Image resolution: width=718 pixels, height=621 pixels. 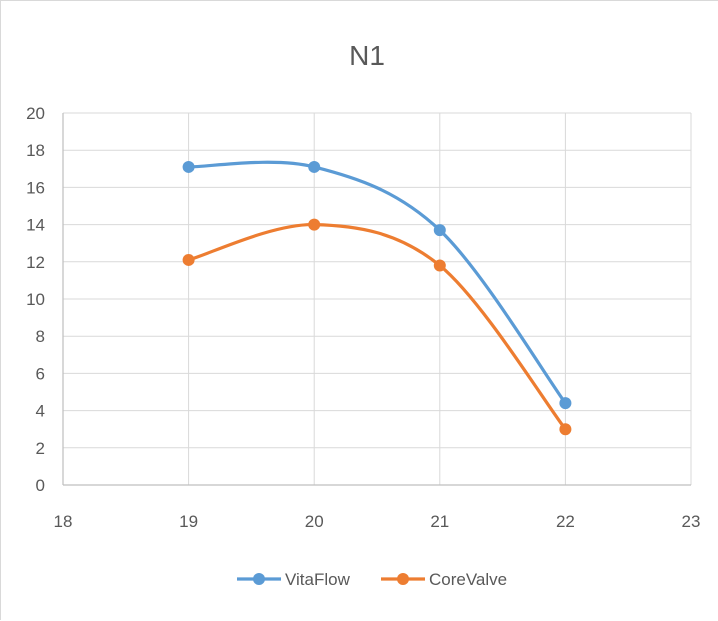 What do you see at coordinates (439, 521) in the screenshot?
I see `x-tick-label: 21` at bounding box center [439, 521].